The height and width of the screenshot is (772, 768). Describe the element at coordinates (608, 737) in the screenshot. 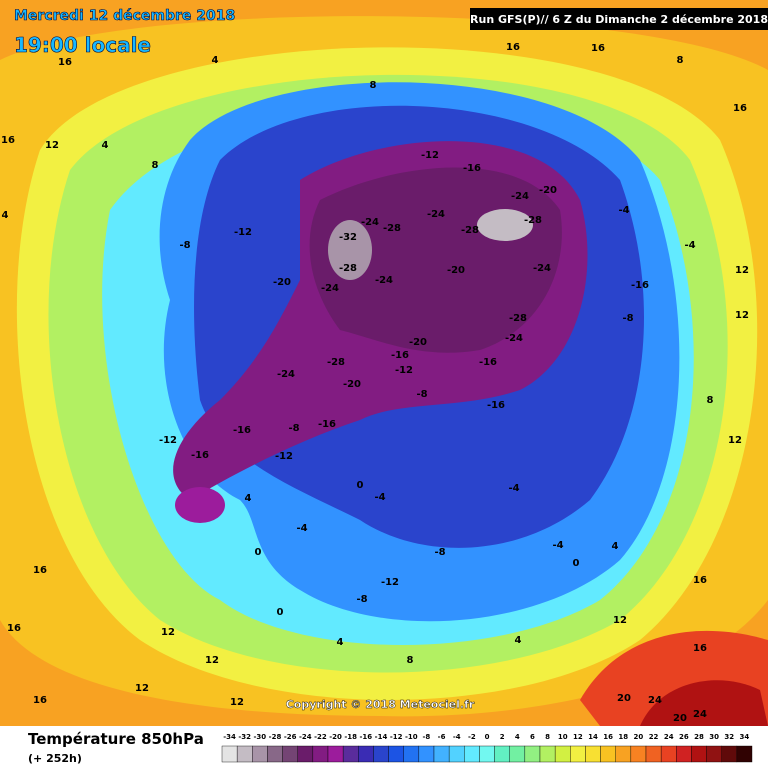

I see `legend-tick-label: 16` at that location.